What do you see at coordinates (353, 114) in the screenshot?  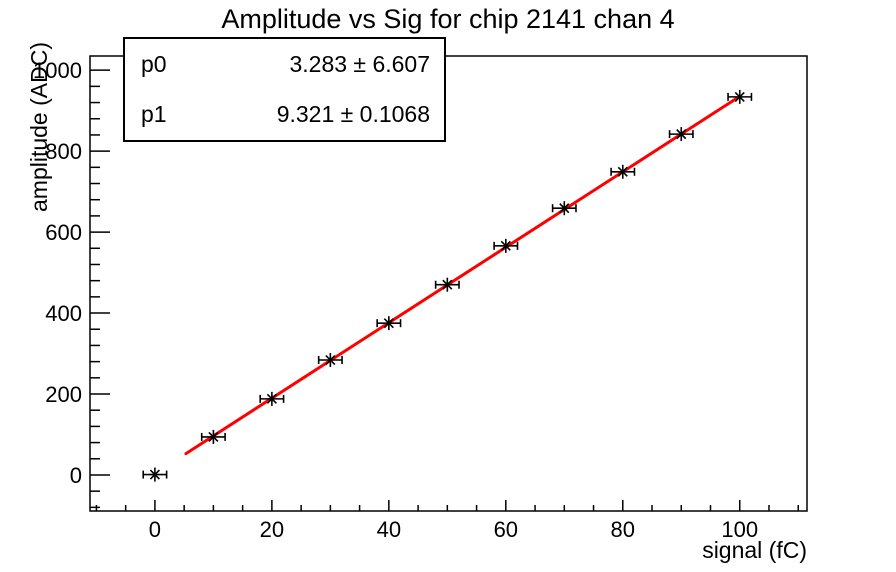 I see `stats-param-value: 9.321 ± 0.1068` at bounding box center [353, 114].